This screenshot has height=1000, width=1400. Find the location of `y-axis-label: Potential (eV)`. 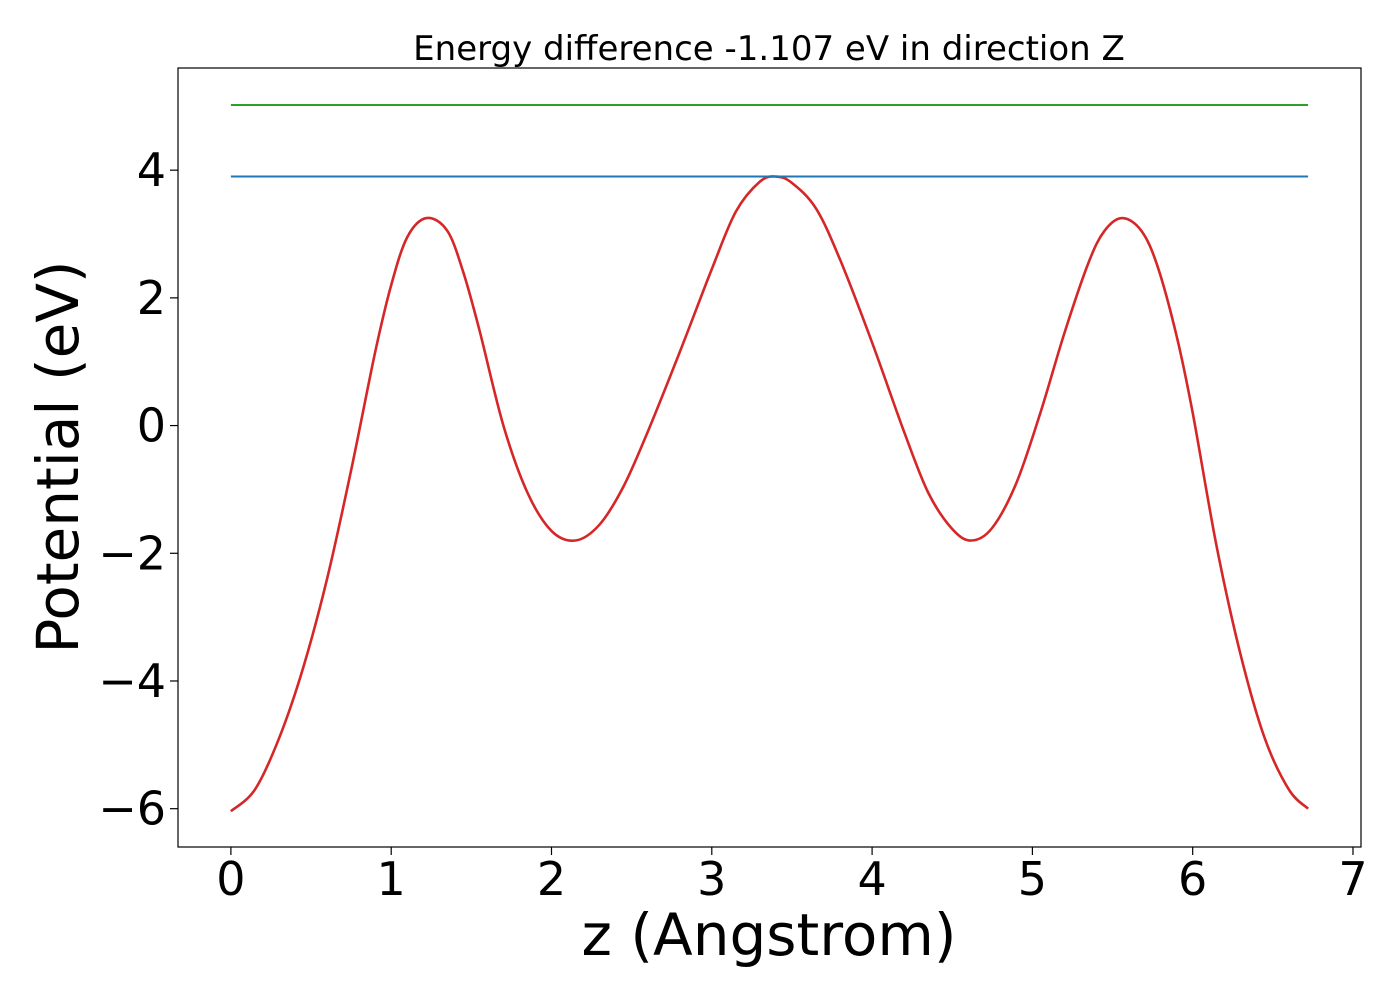

y-axis-label: Potential (eV) is located at coordinates (58, 456).